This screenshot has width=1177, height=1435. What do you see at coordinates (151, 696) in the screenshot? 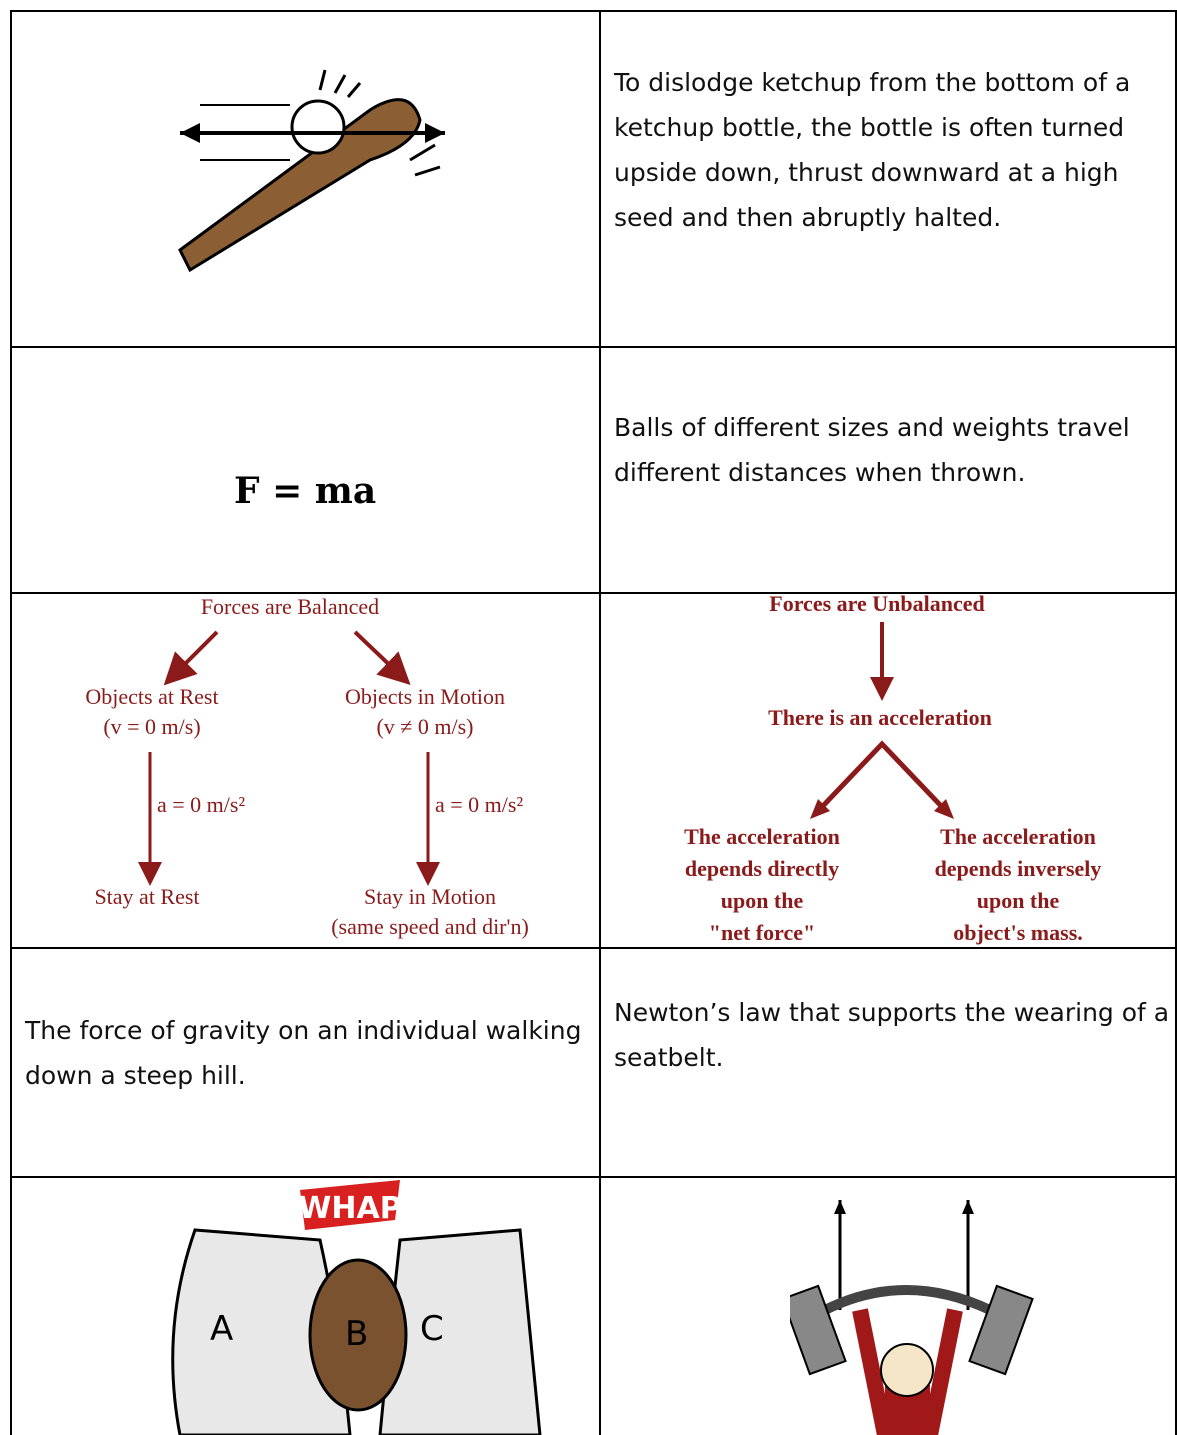
I see `branch-label: Objects at Rest` at bounding box center [151, 696].